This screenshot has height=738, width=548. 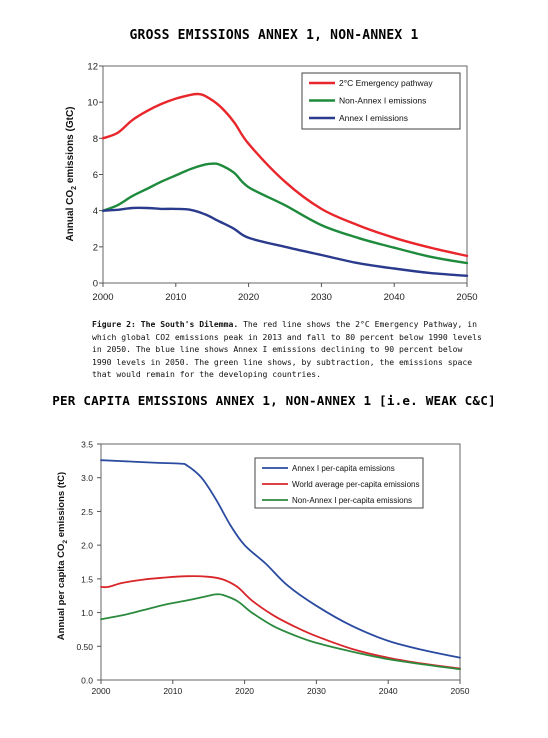 What do you see at coordinates (87, 579) in the screenshot?
I see `y-tick-label: 1.5` at bounding box center [87, 579].